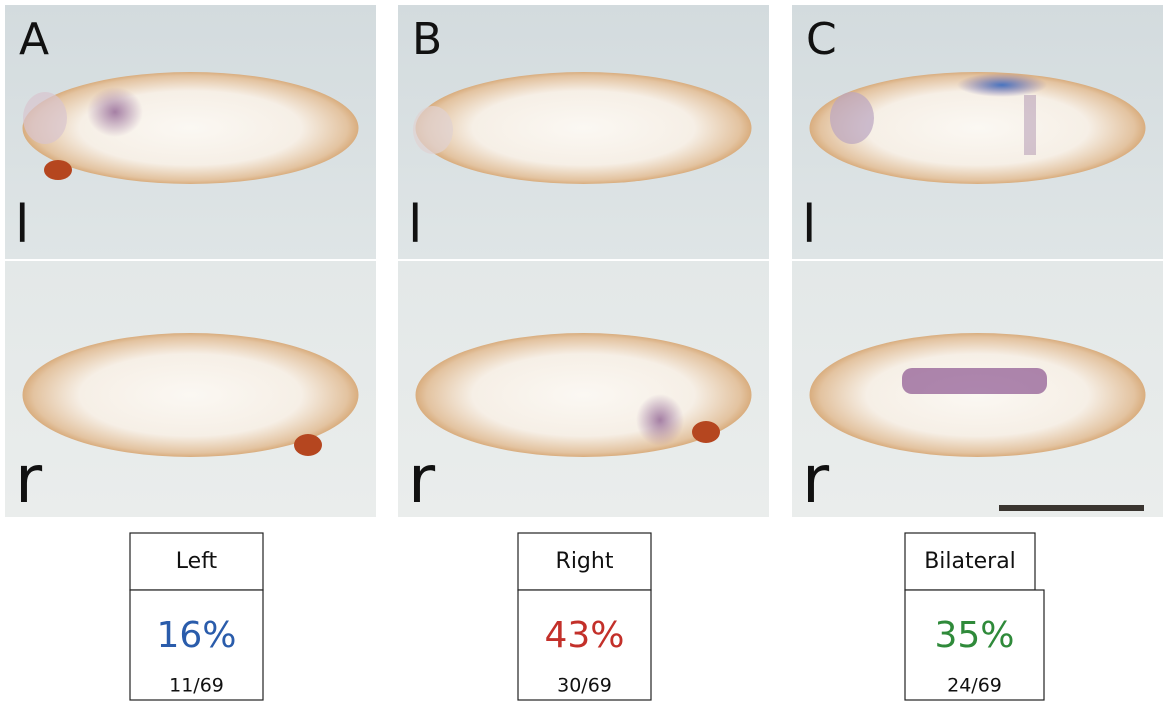 The image size is (1168, 712). I want to click on scale-bar, so click(1071, 508).